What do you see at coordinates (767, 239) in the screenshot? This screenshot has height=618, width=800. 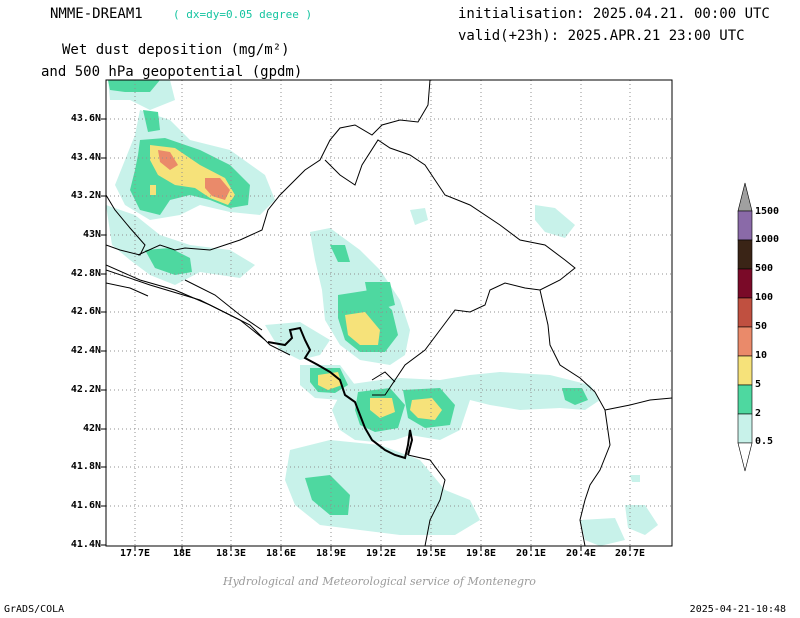 I see `colorbar-label: 1000` at bounding box center [767, 239].